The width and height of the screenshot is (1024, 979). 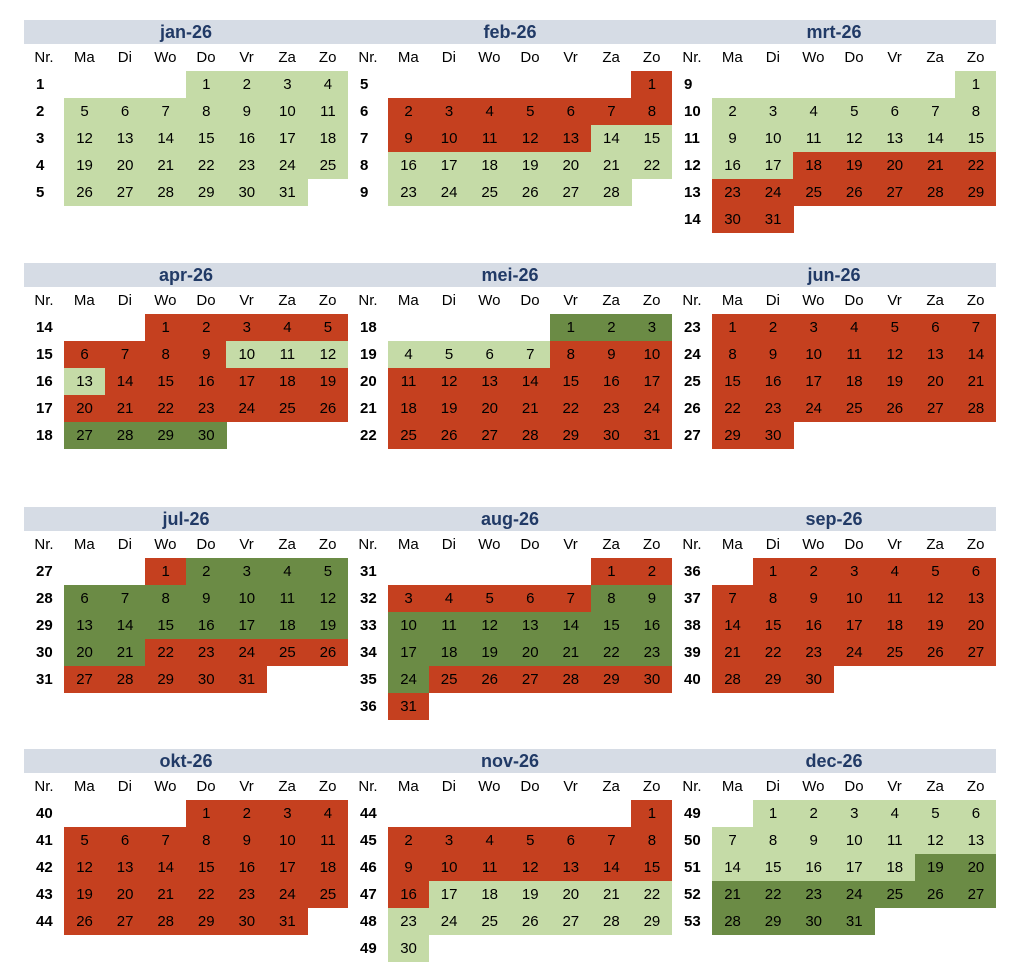 I want to click on week-number: 6, so click(x=364, y=111).